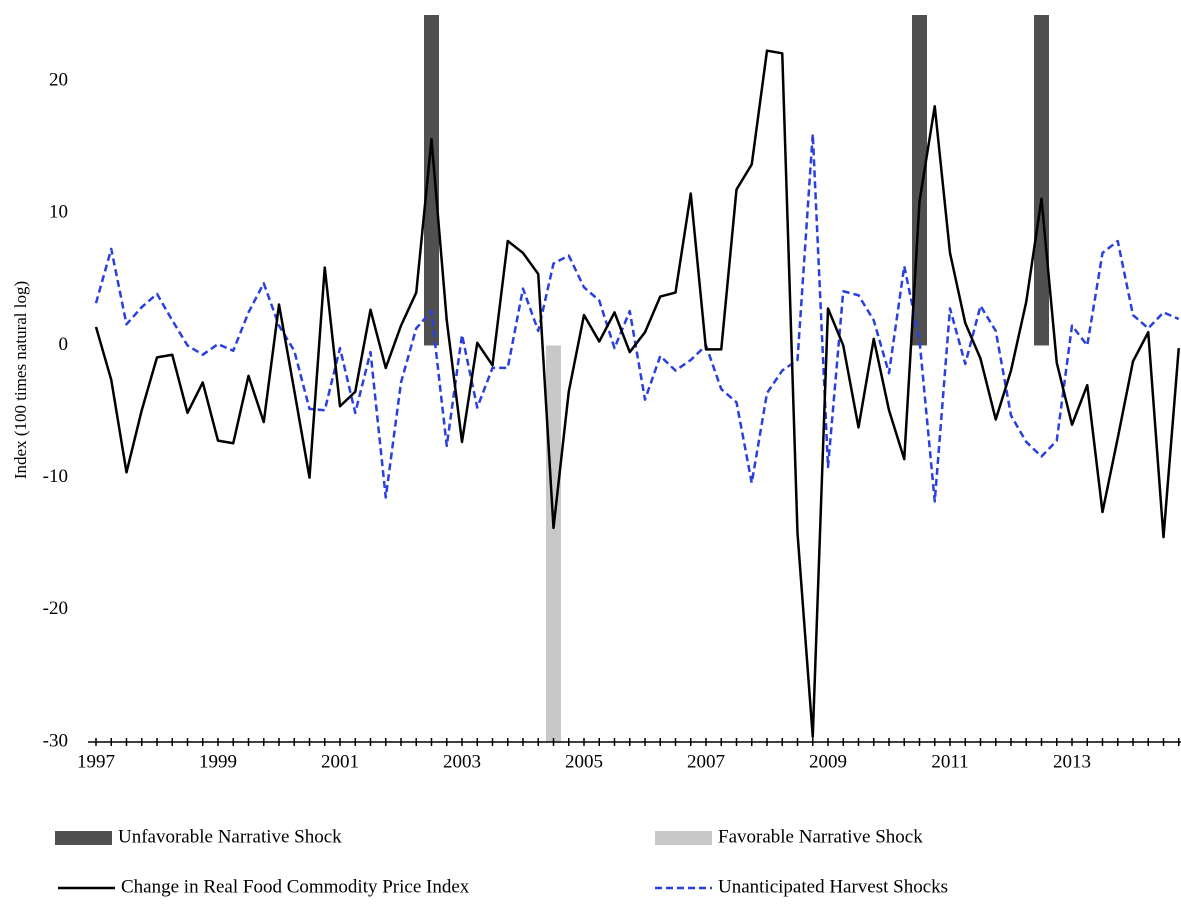 This screenshot has height=907, width=1181. I want to click on y-tick-label: -30, so click(55, 740).